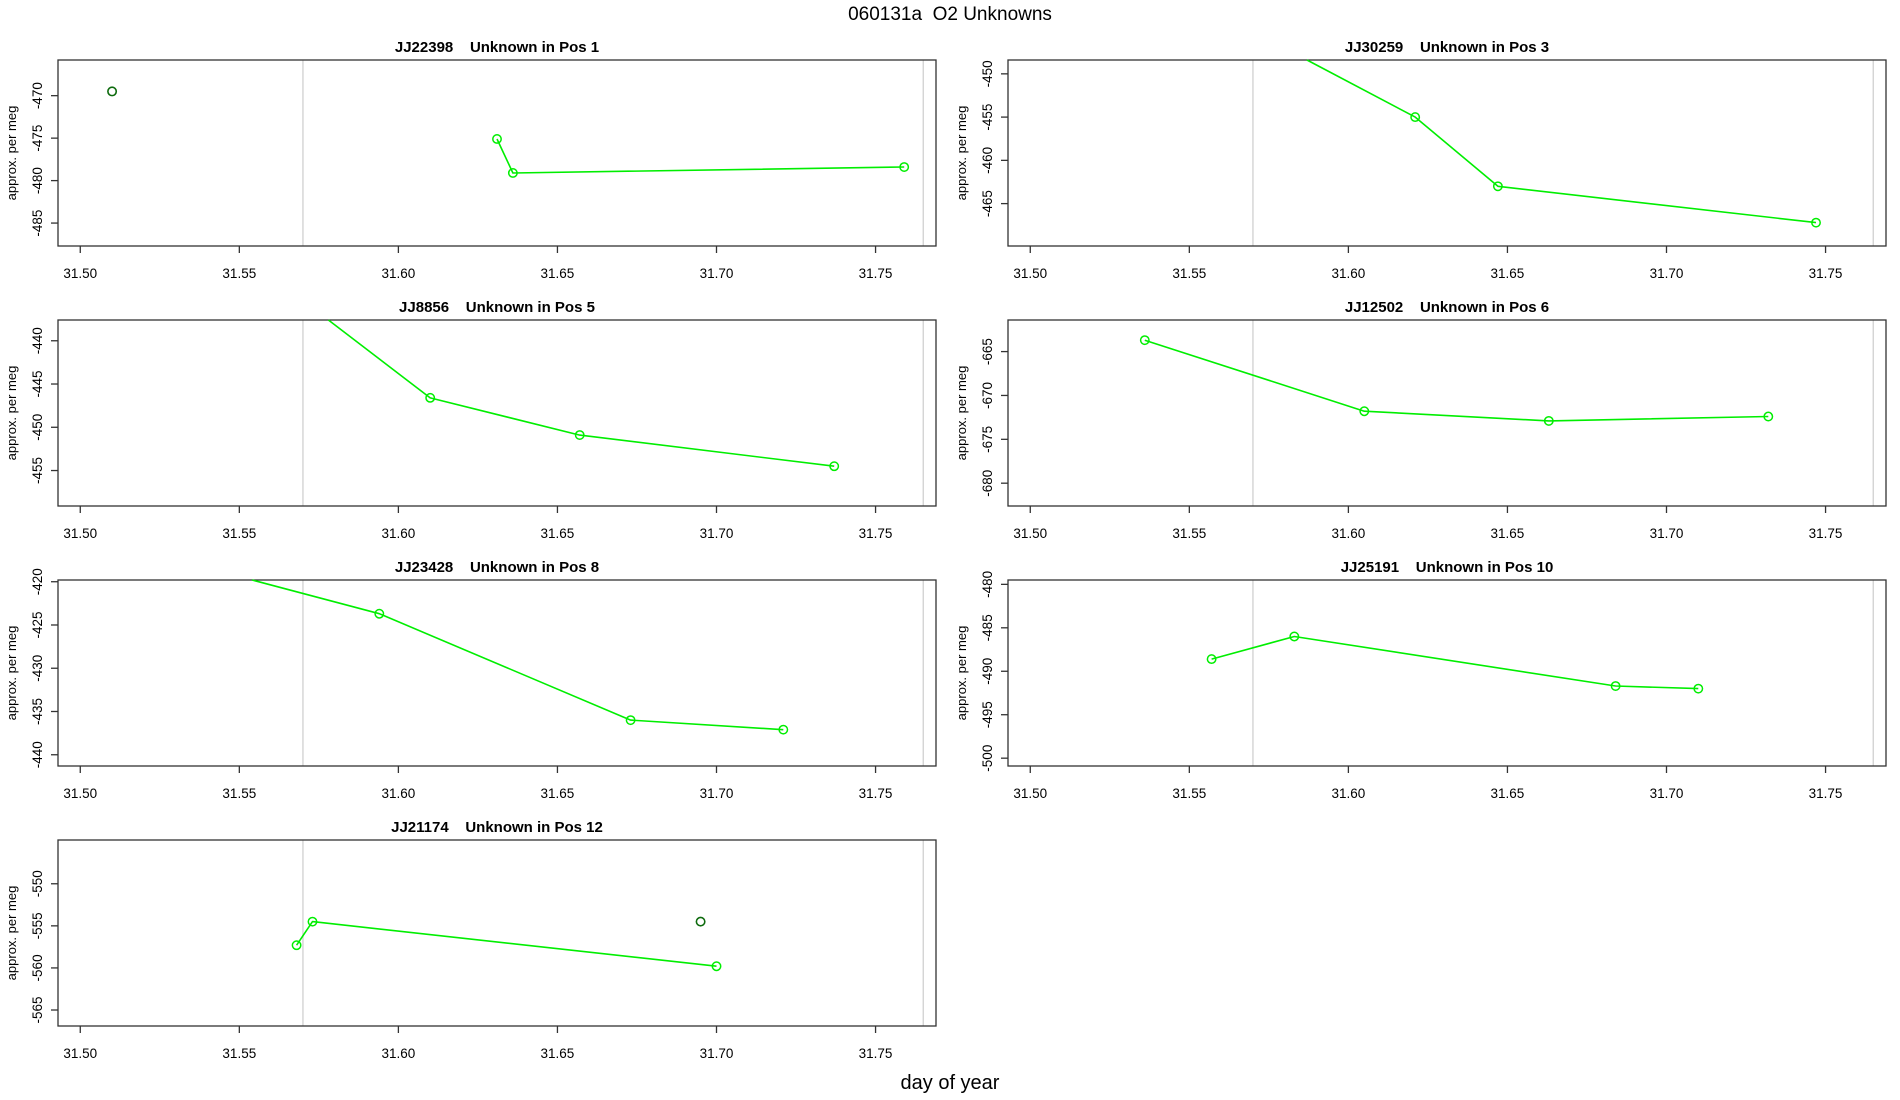 The width and height of the screenshot is (1900, 1100). I want to click on plot-title: JJ25191 Unknown in Pos 10, so click(1447, 567).